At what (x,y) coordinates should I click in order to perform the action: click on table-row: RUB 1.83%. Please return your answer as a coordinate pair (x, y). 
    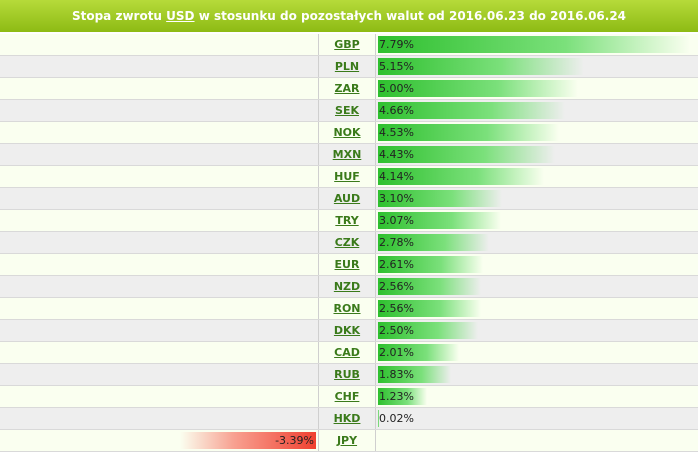
    Looking at the image, I should click on (349, 375).